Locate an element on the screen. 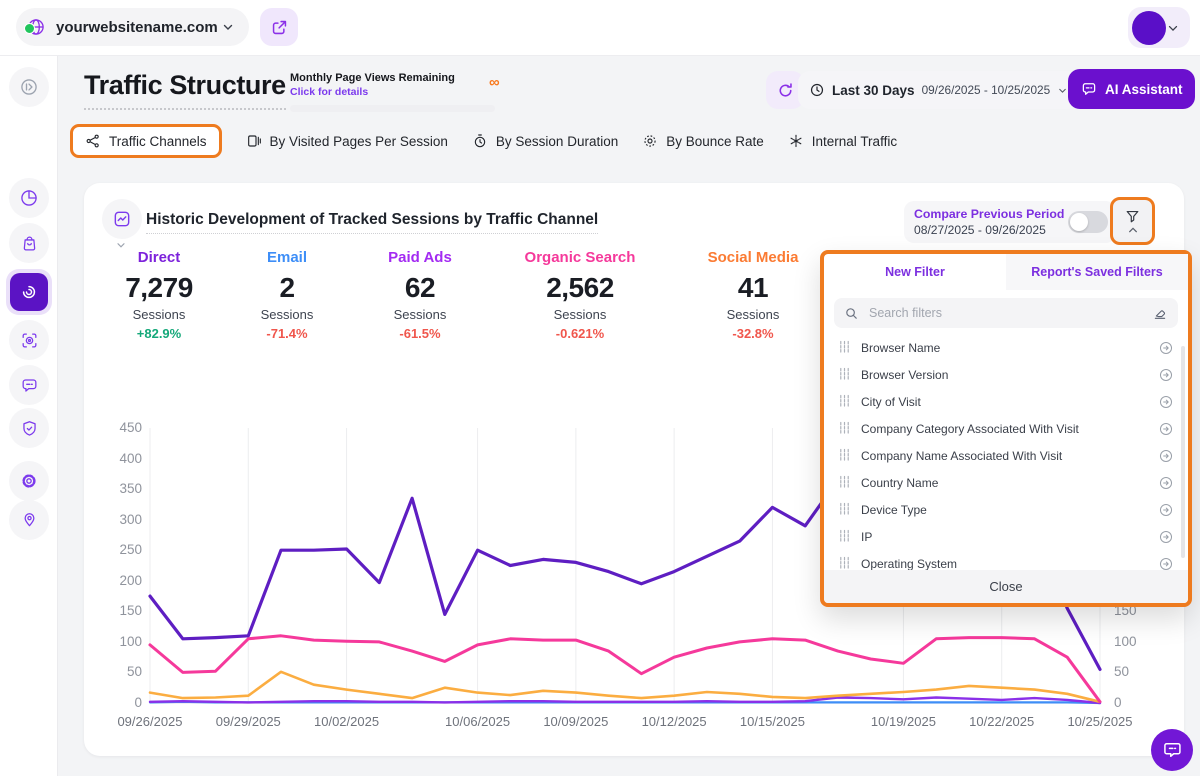 Image resolution: width=1200 pixels, height=776 pixels. sidebar-item-dashboard is located at coordinates (29, 198).